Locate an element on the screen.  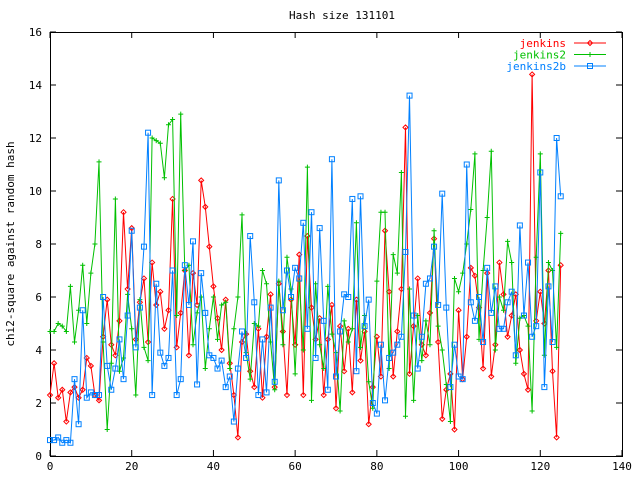
chart-title: Hash size 131101 is located at coordinates (342, 15).